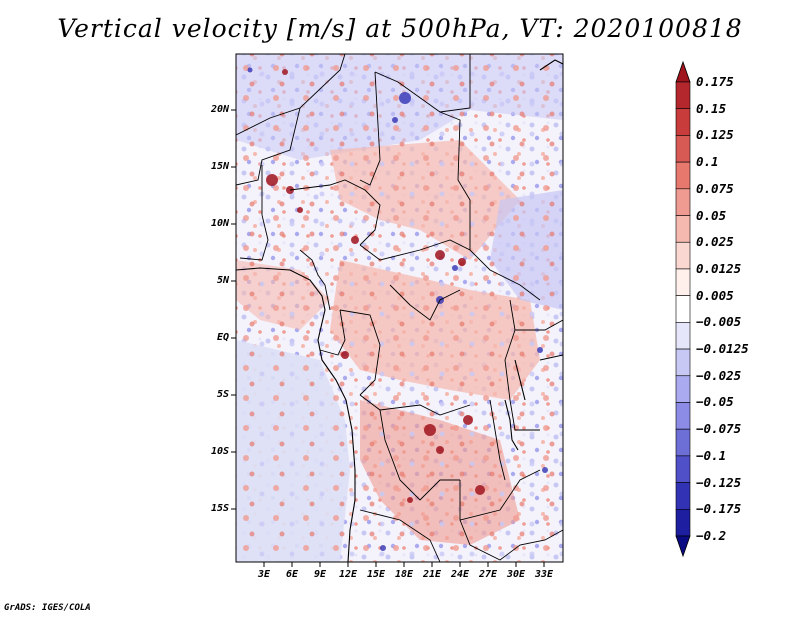  What do you see at coordinates (719, 482) in the screenshot?
I see `colorbar-label: −0.125` at bounding box center [719, 482].